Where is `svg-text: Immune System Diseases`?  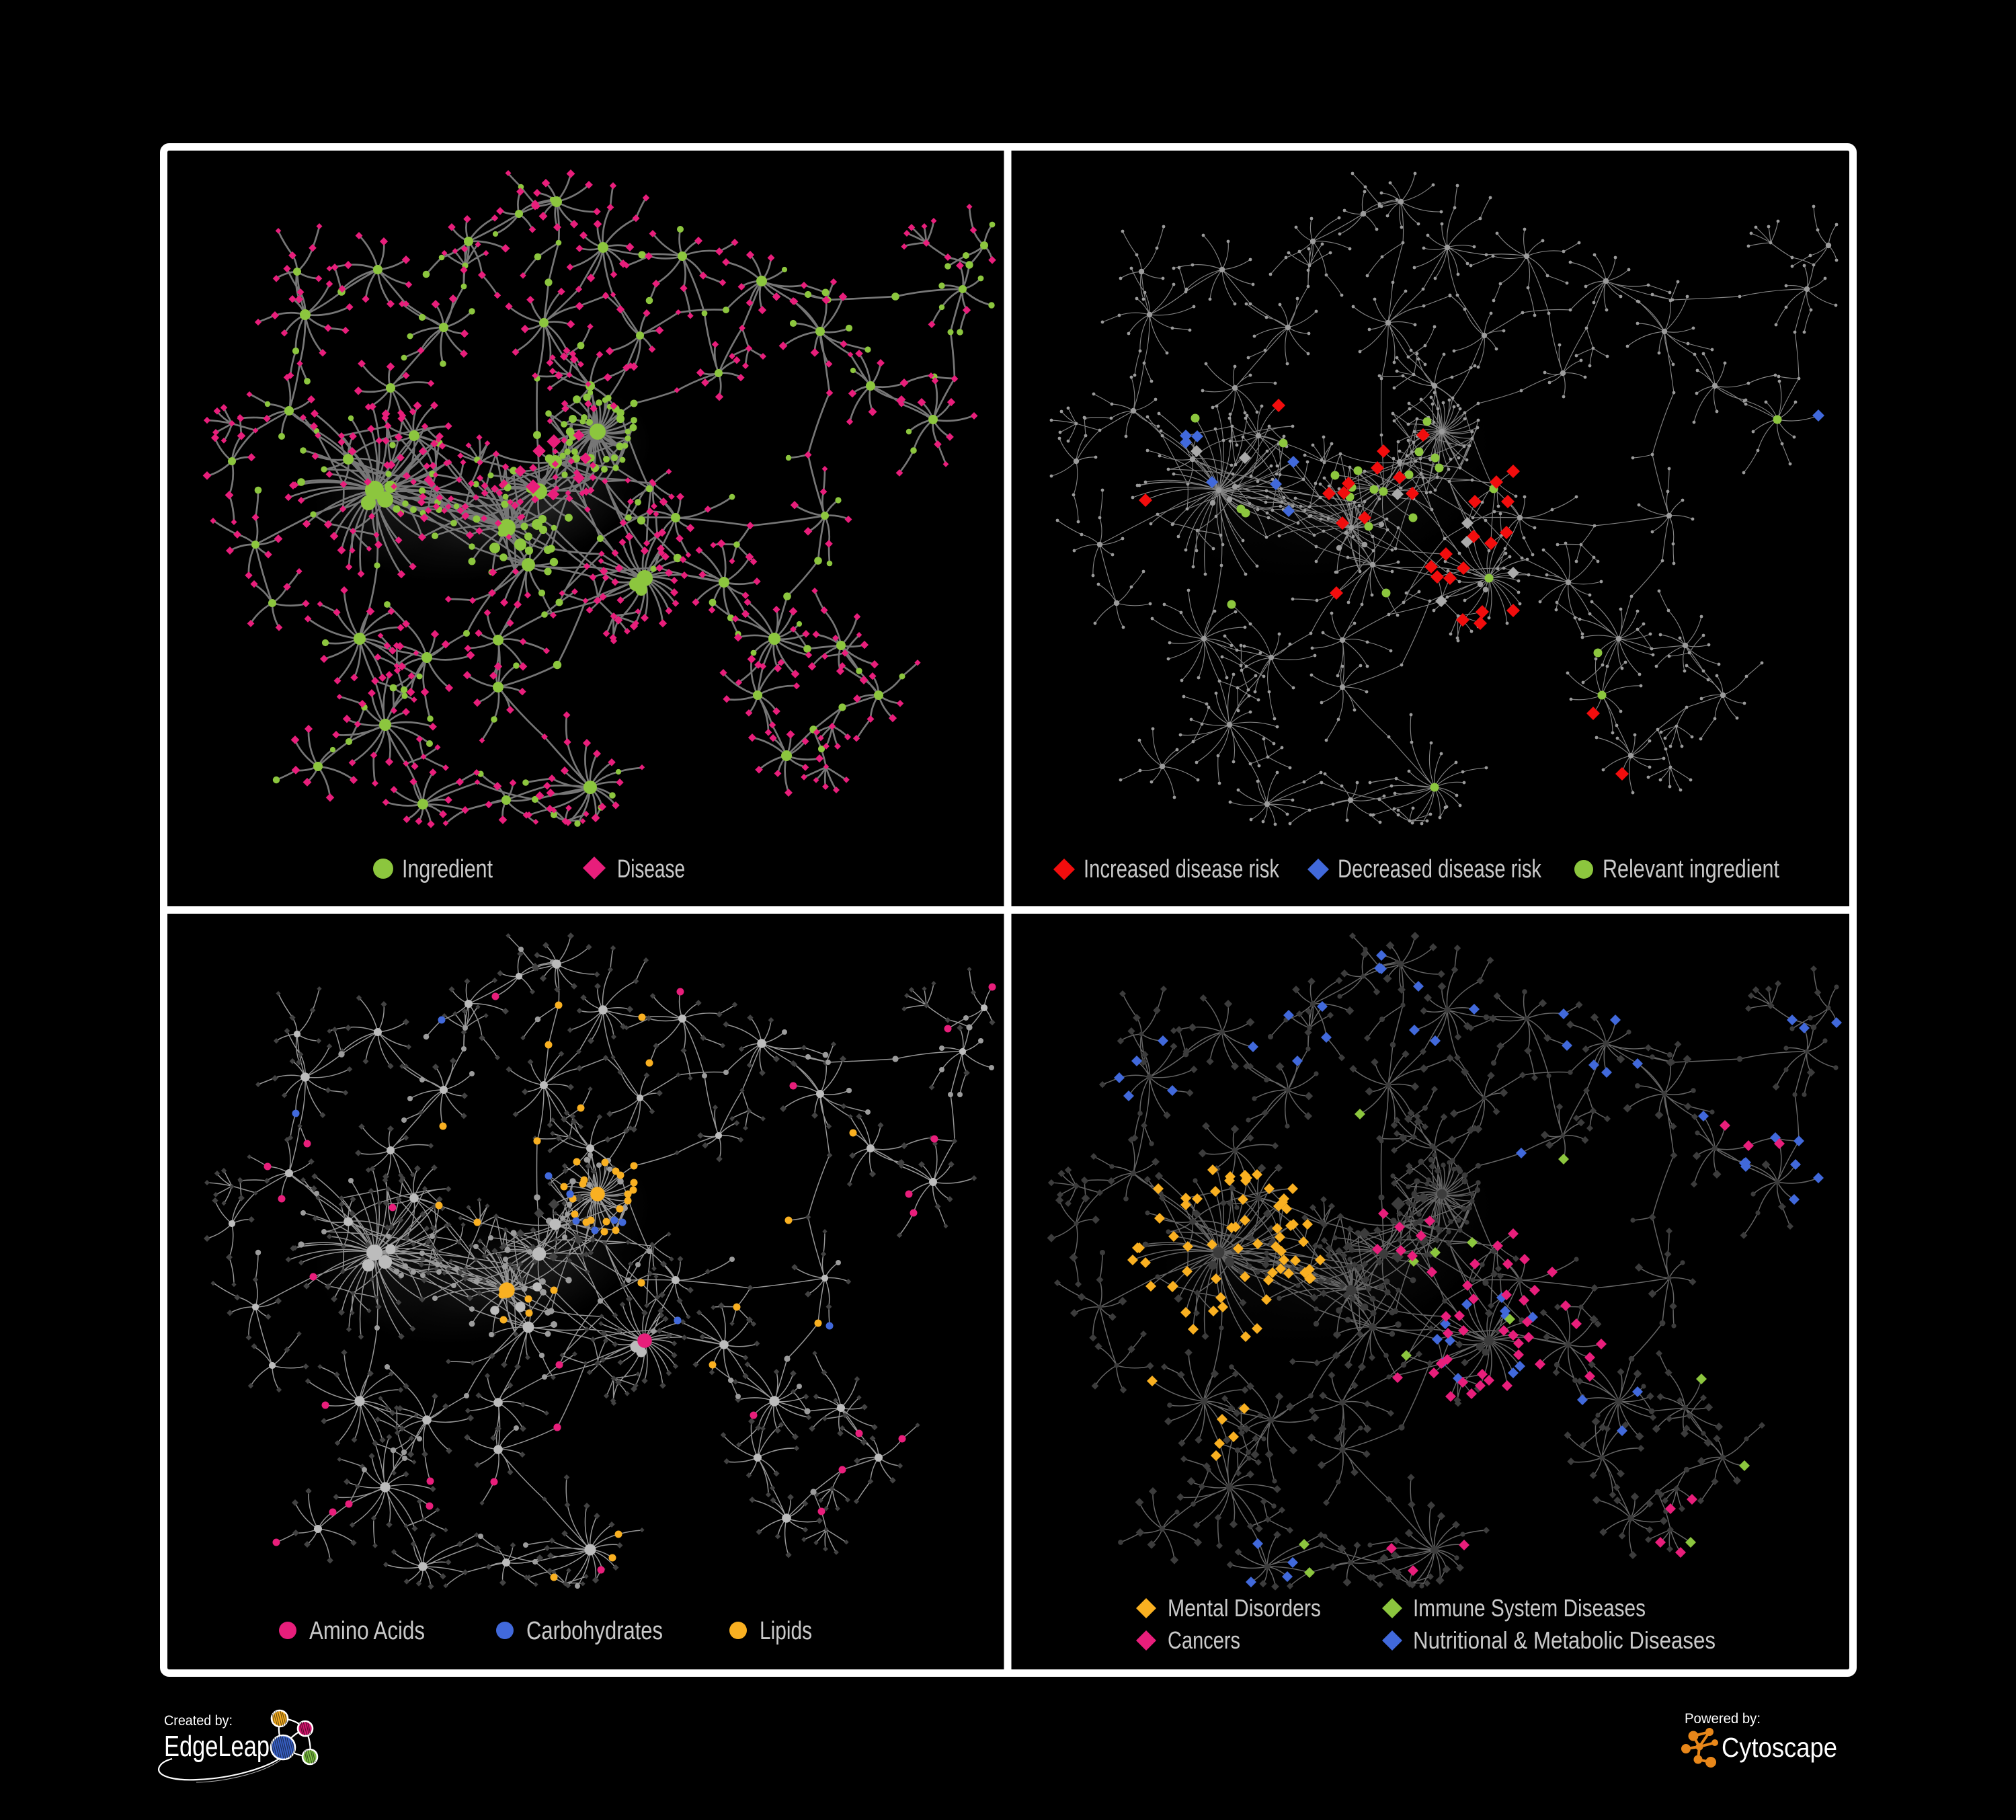
svg-text: Immune System Diseases is located at coordinates (1529, 1608).